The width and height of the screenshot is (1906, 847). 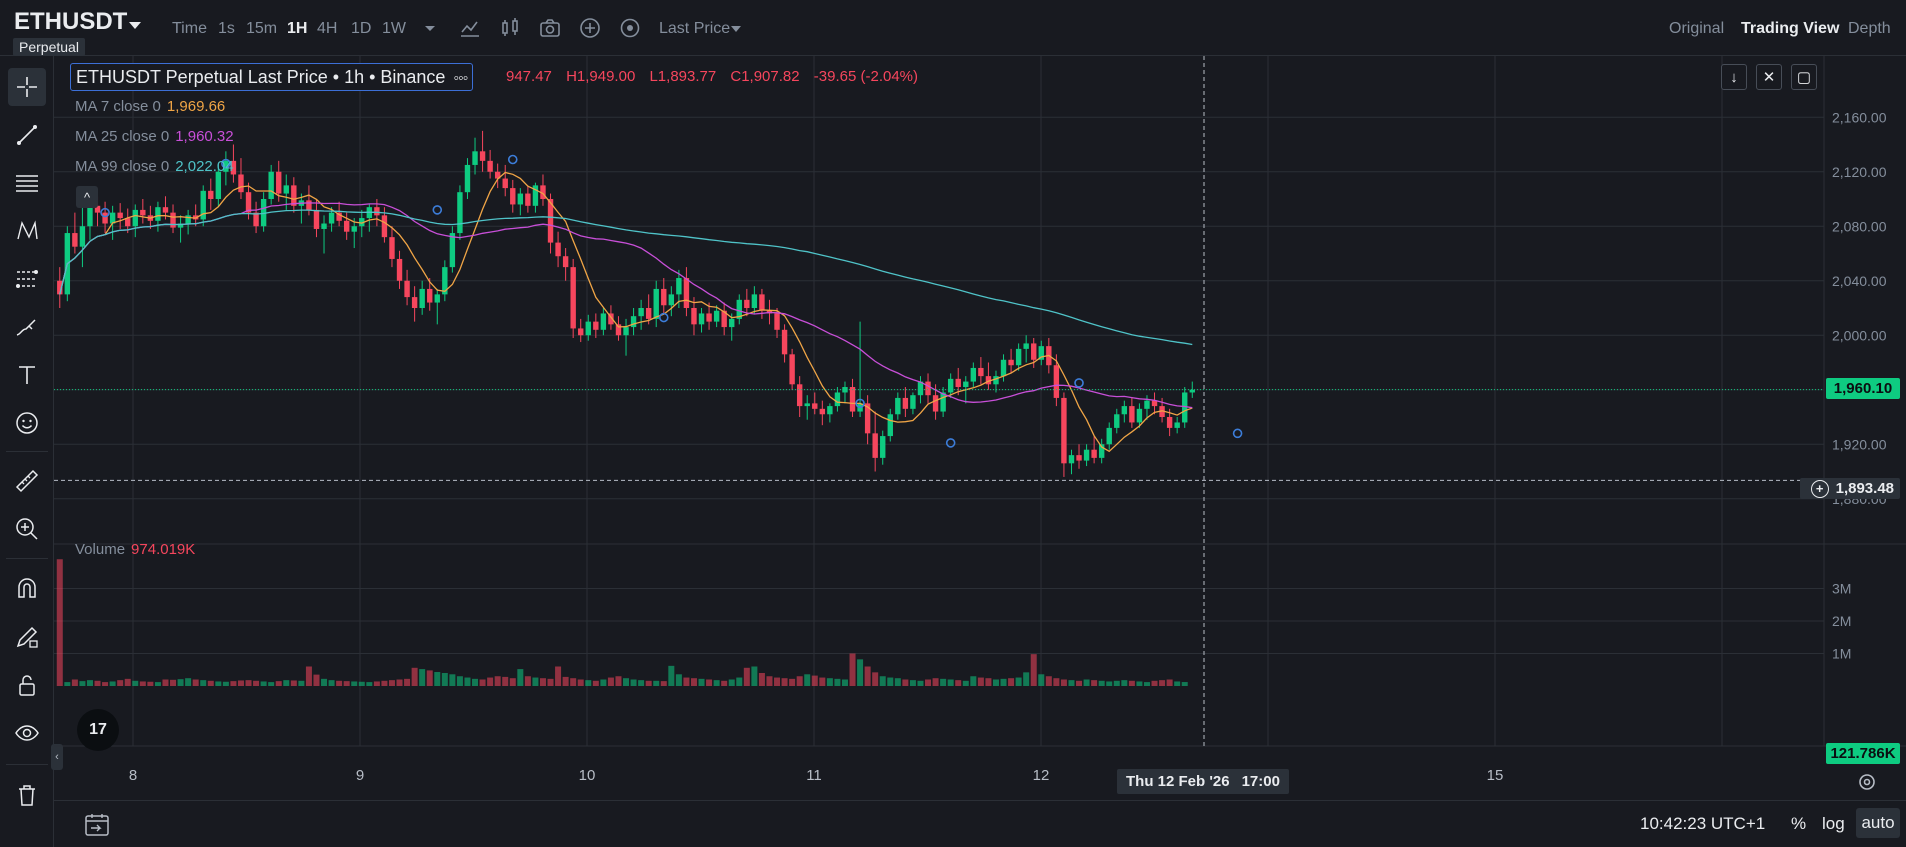 What do you see at coordinates (27, 279) in the screenshot?
I see `fibonacci-tool` at bounding box center [27, 279].